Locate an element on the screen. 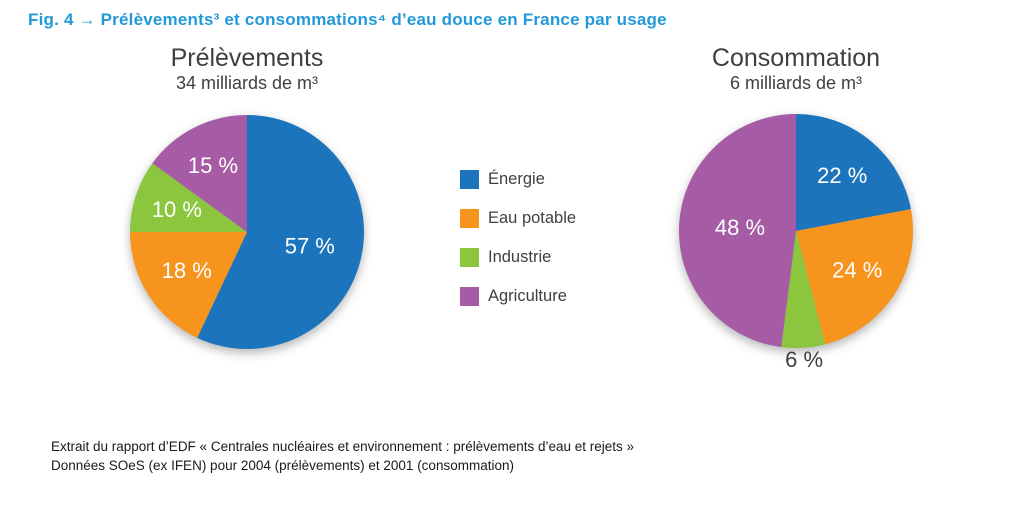 The height and width of the screenshot is (512, 1024). chart-header-prelevements: Prélèvements 34 milliards de m³ is located at coordinates (247, 69).